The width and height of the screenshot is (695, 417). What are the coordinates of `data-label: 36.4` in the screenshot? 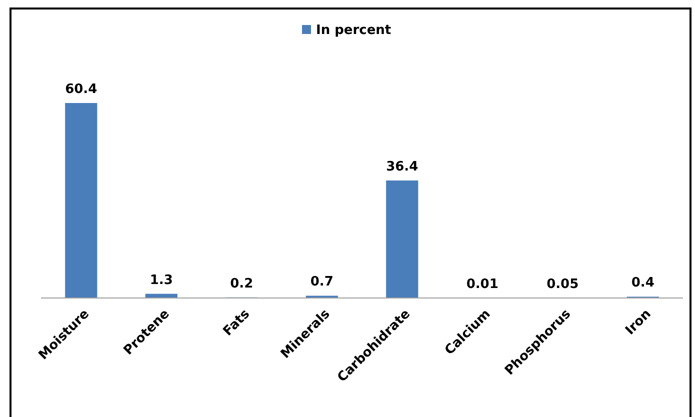 It's located at (402, 166).